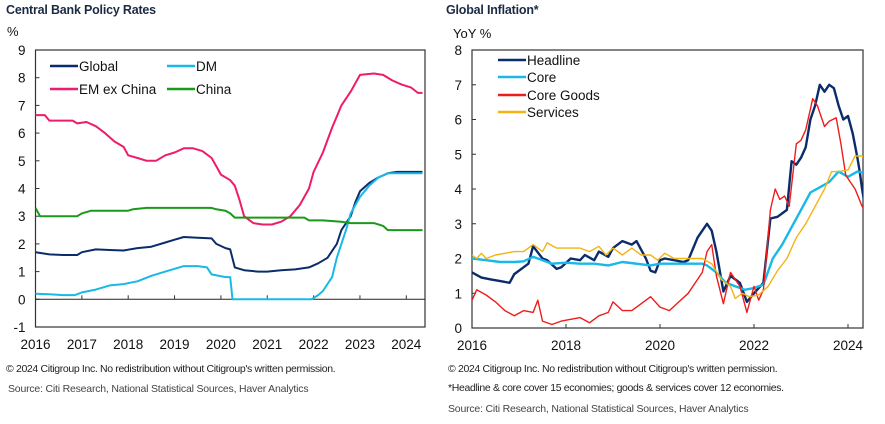 This screenshot has width=885, height=424. Describe the element at coordinates (553, 60) in the screenshot. I see `legend-label: Headline` at that location.